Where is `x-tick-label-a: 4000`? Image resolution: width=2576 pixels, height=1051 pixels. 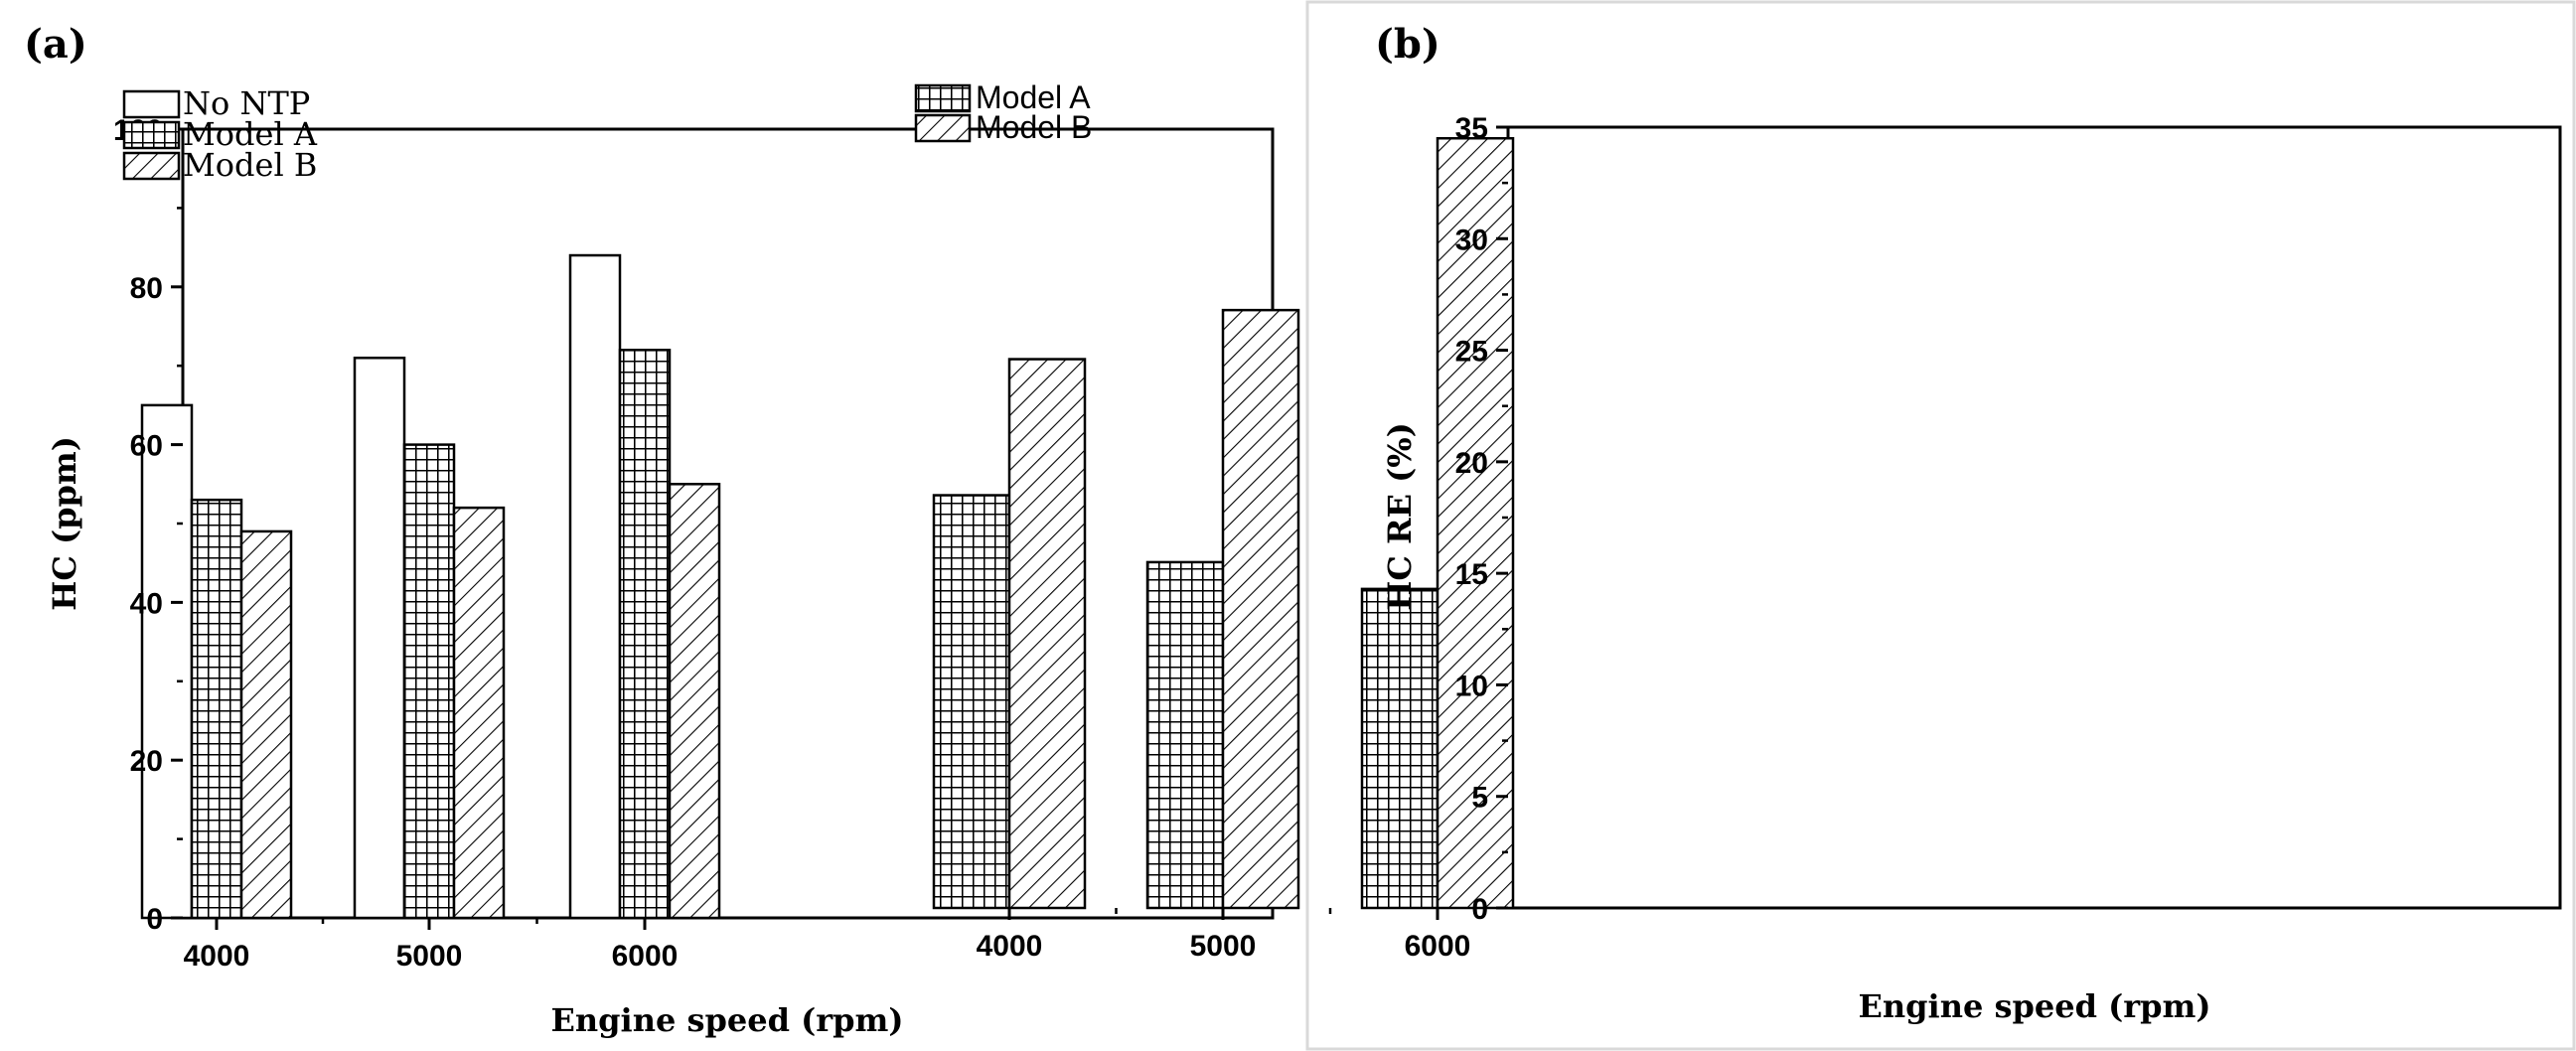
x-tick-label-a: 4000 is located at coordinates (217, 957).